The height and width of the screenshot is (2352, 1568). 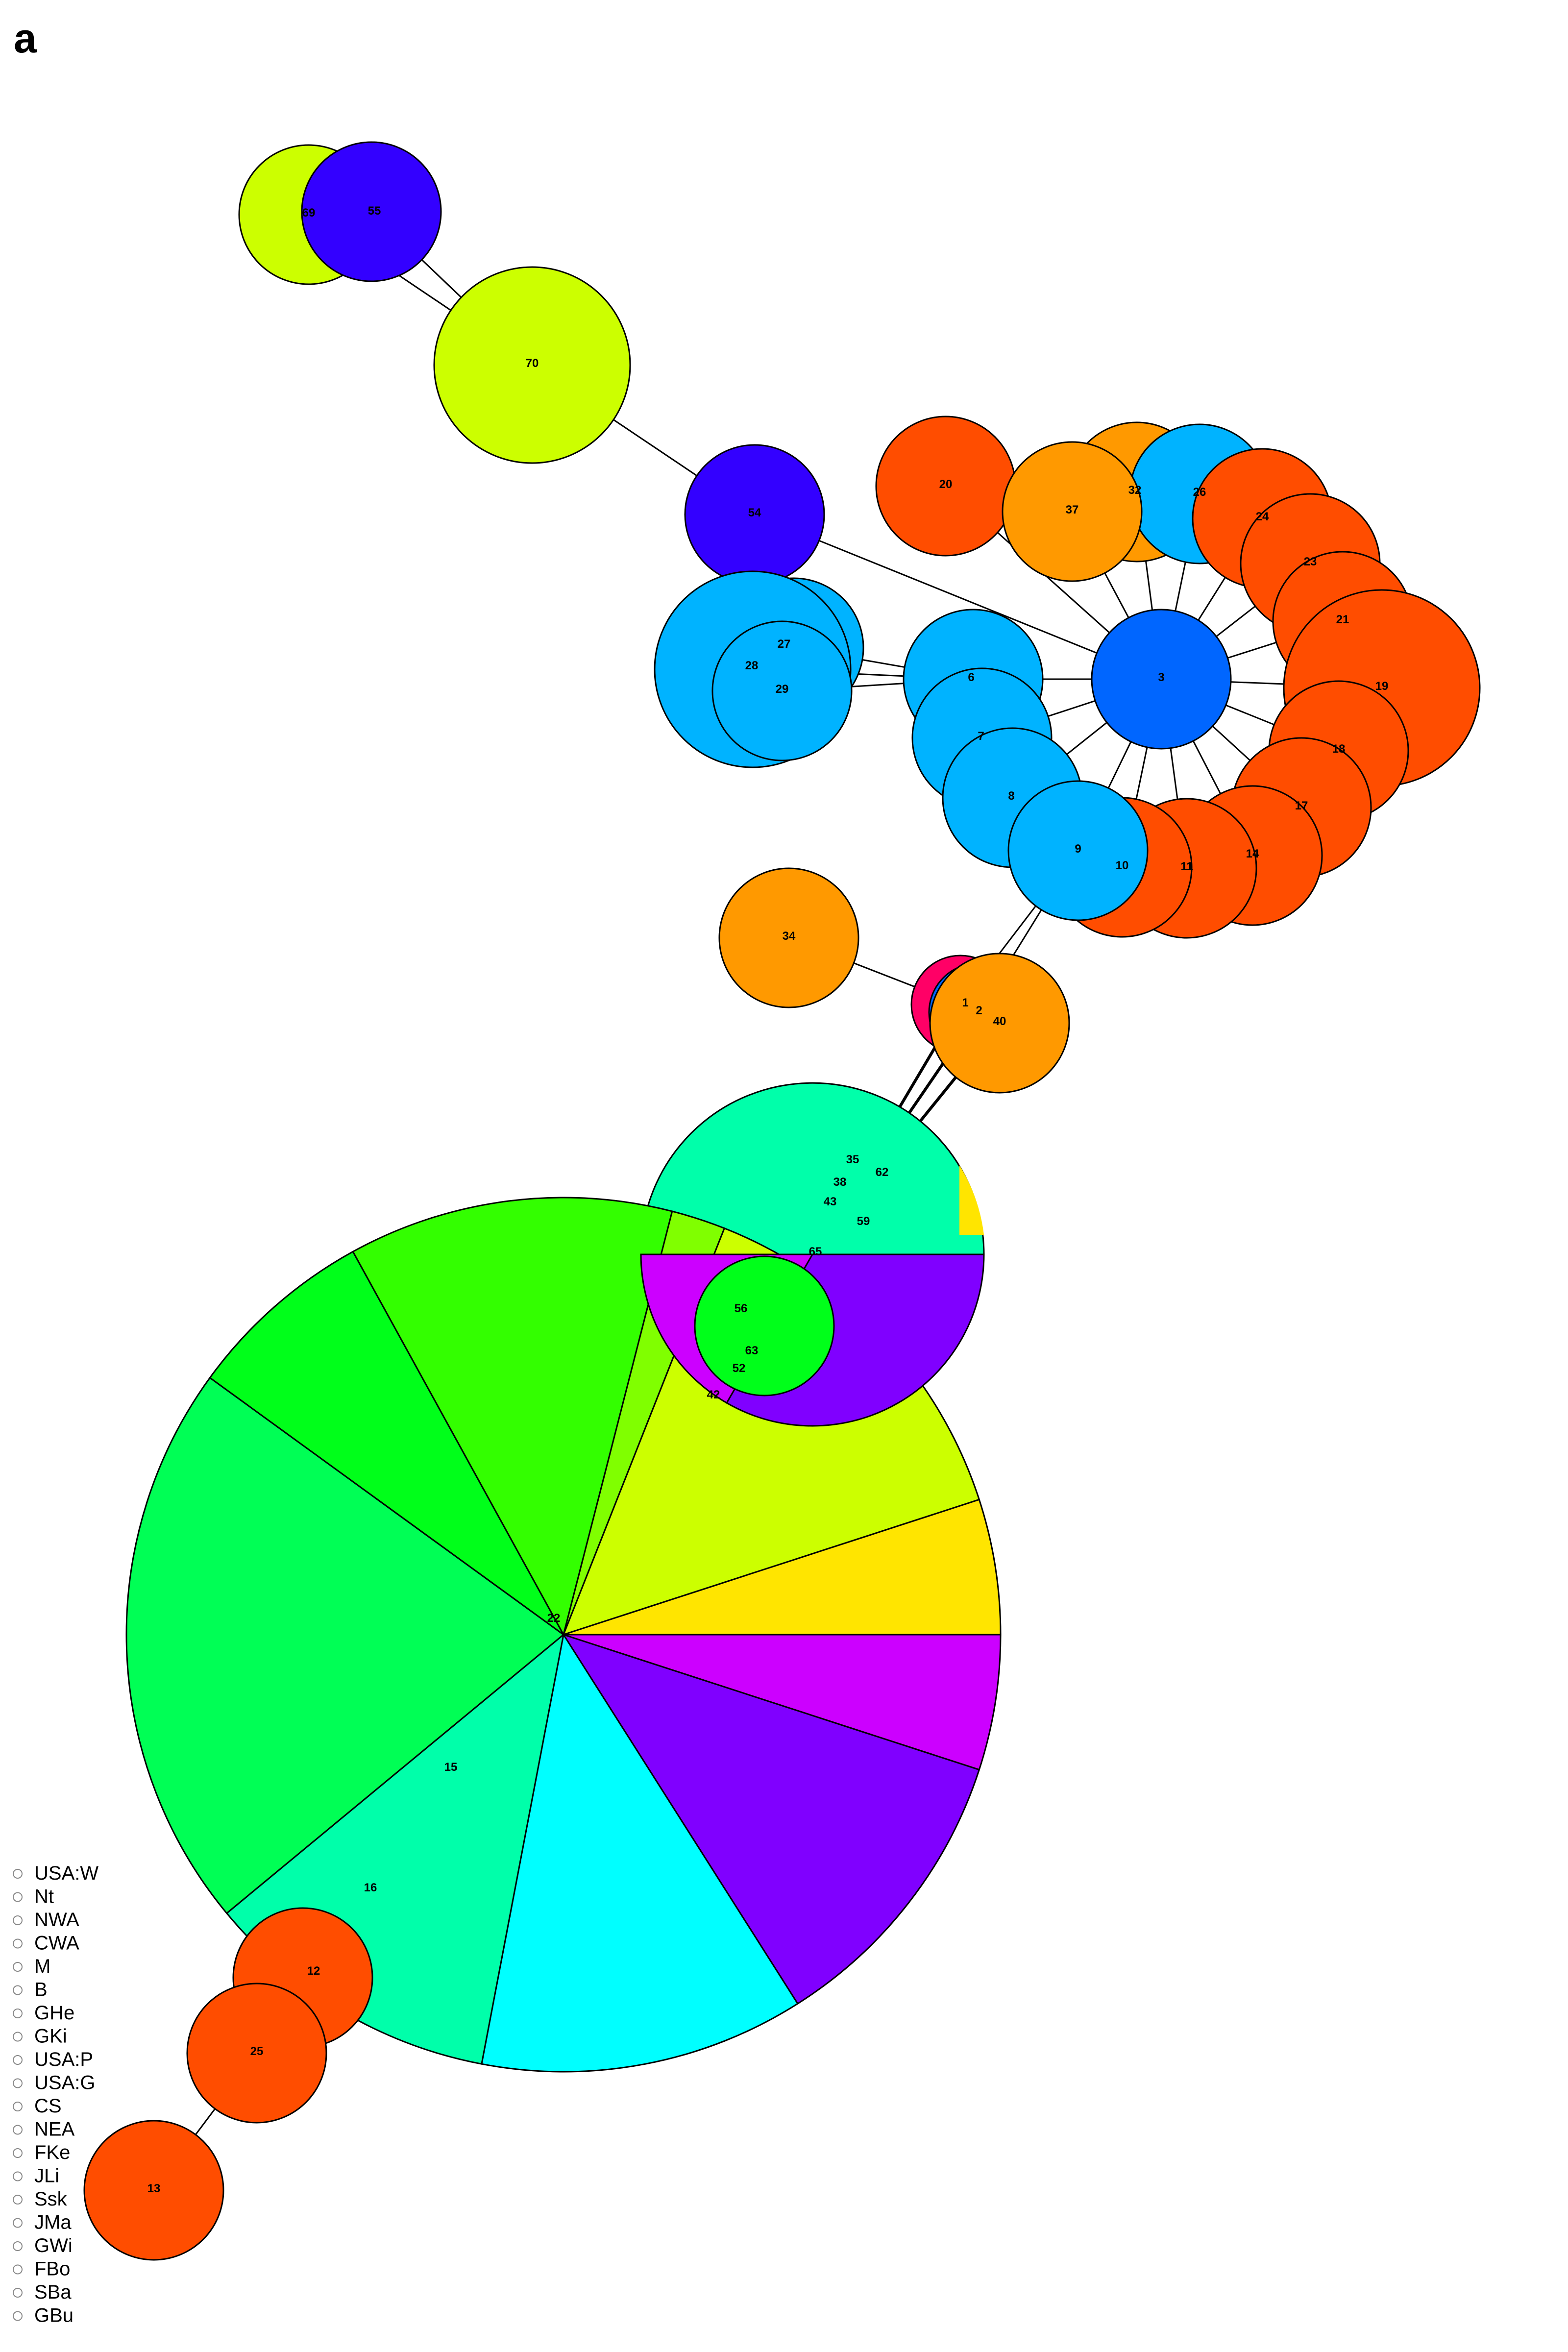 I want to click on node-label-19: 19, so click(x=1382, y=686).